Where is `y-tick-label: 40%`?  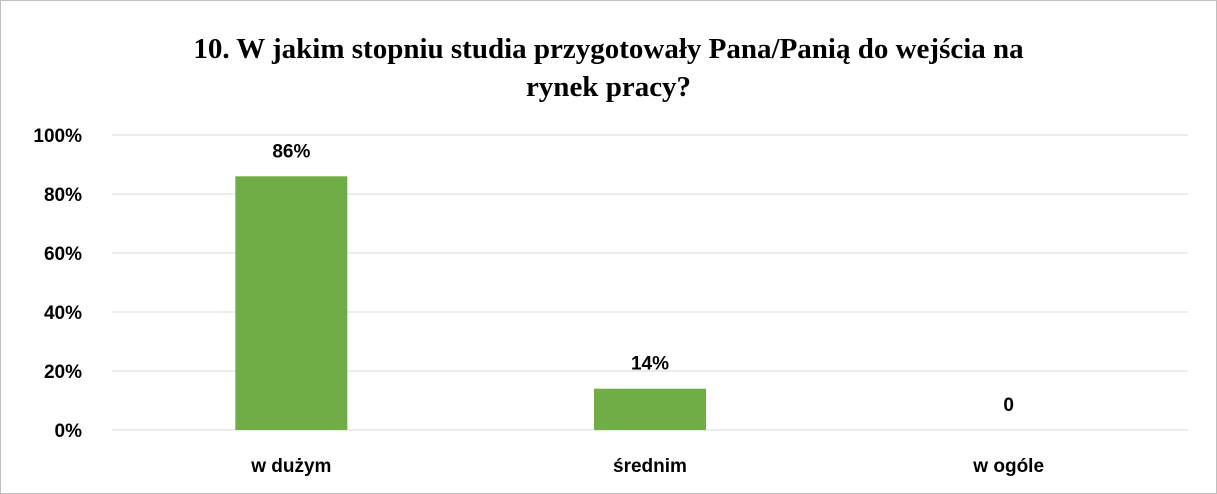
y-tick-label: 40% is located at coordinates (63, 313).